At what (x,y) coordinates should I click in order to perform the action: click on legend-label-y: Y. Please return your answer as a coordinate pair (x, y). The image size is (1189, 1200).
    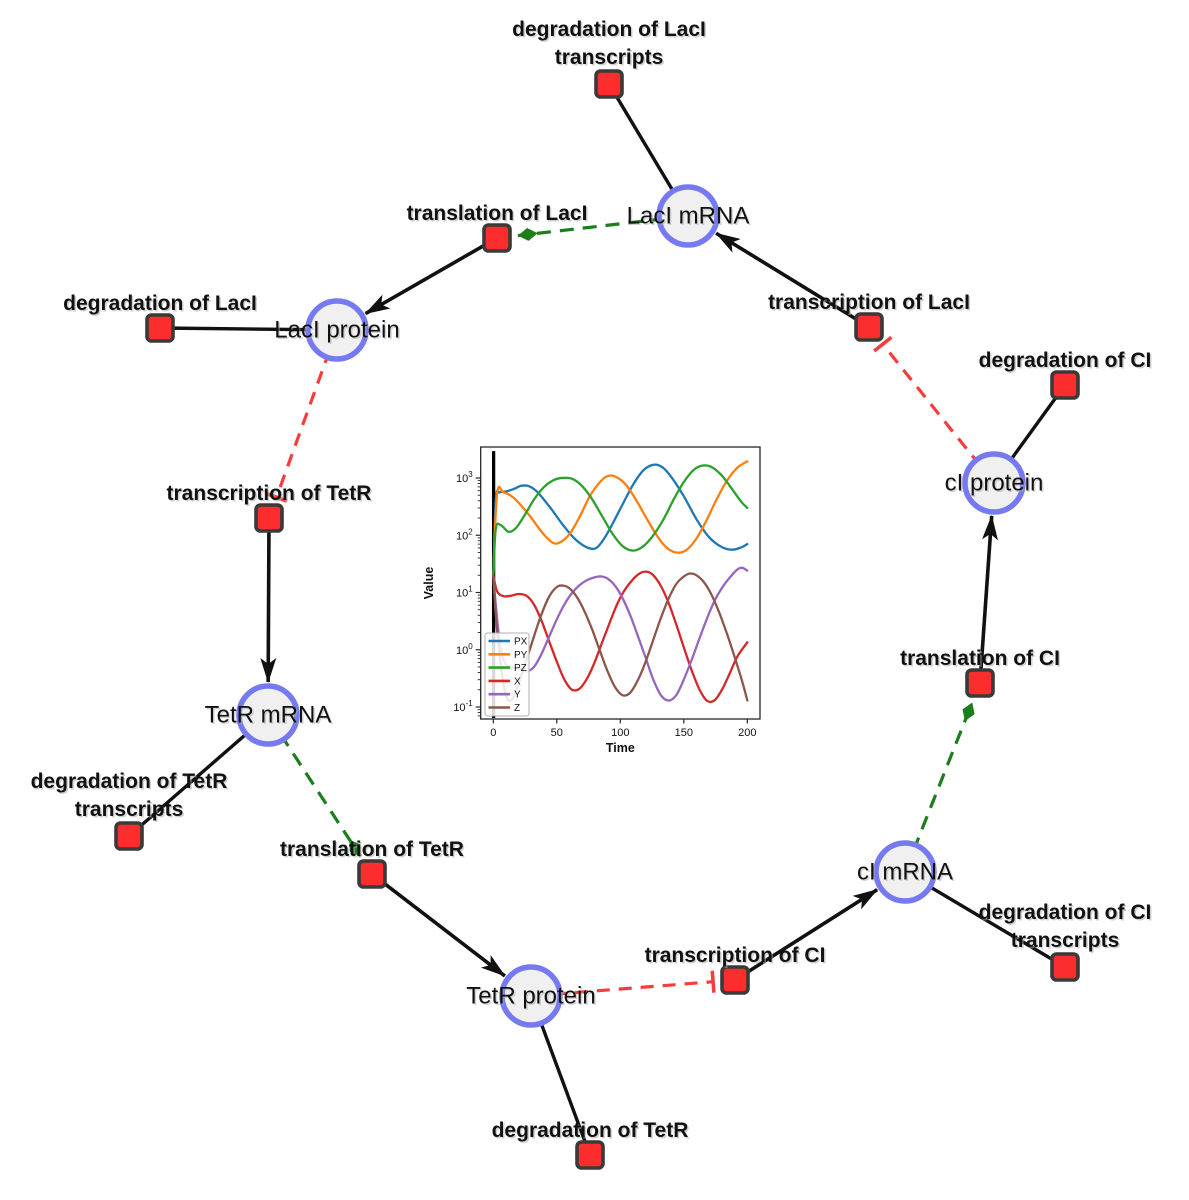
    Looking at the image, I should click on (517, 695).